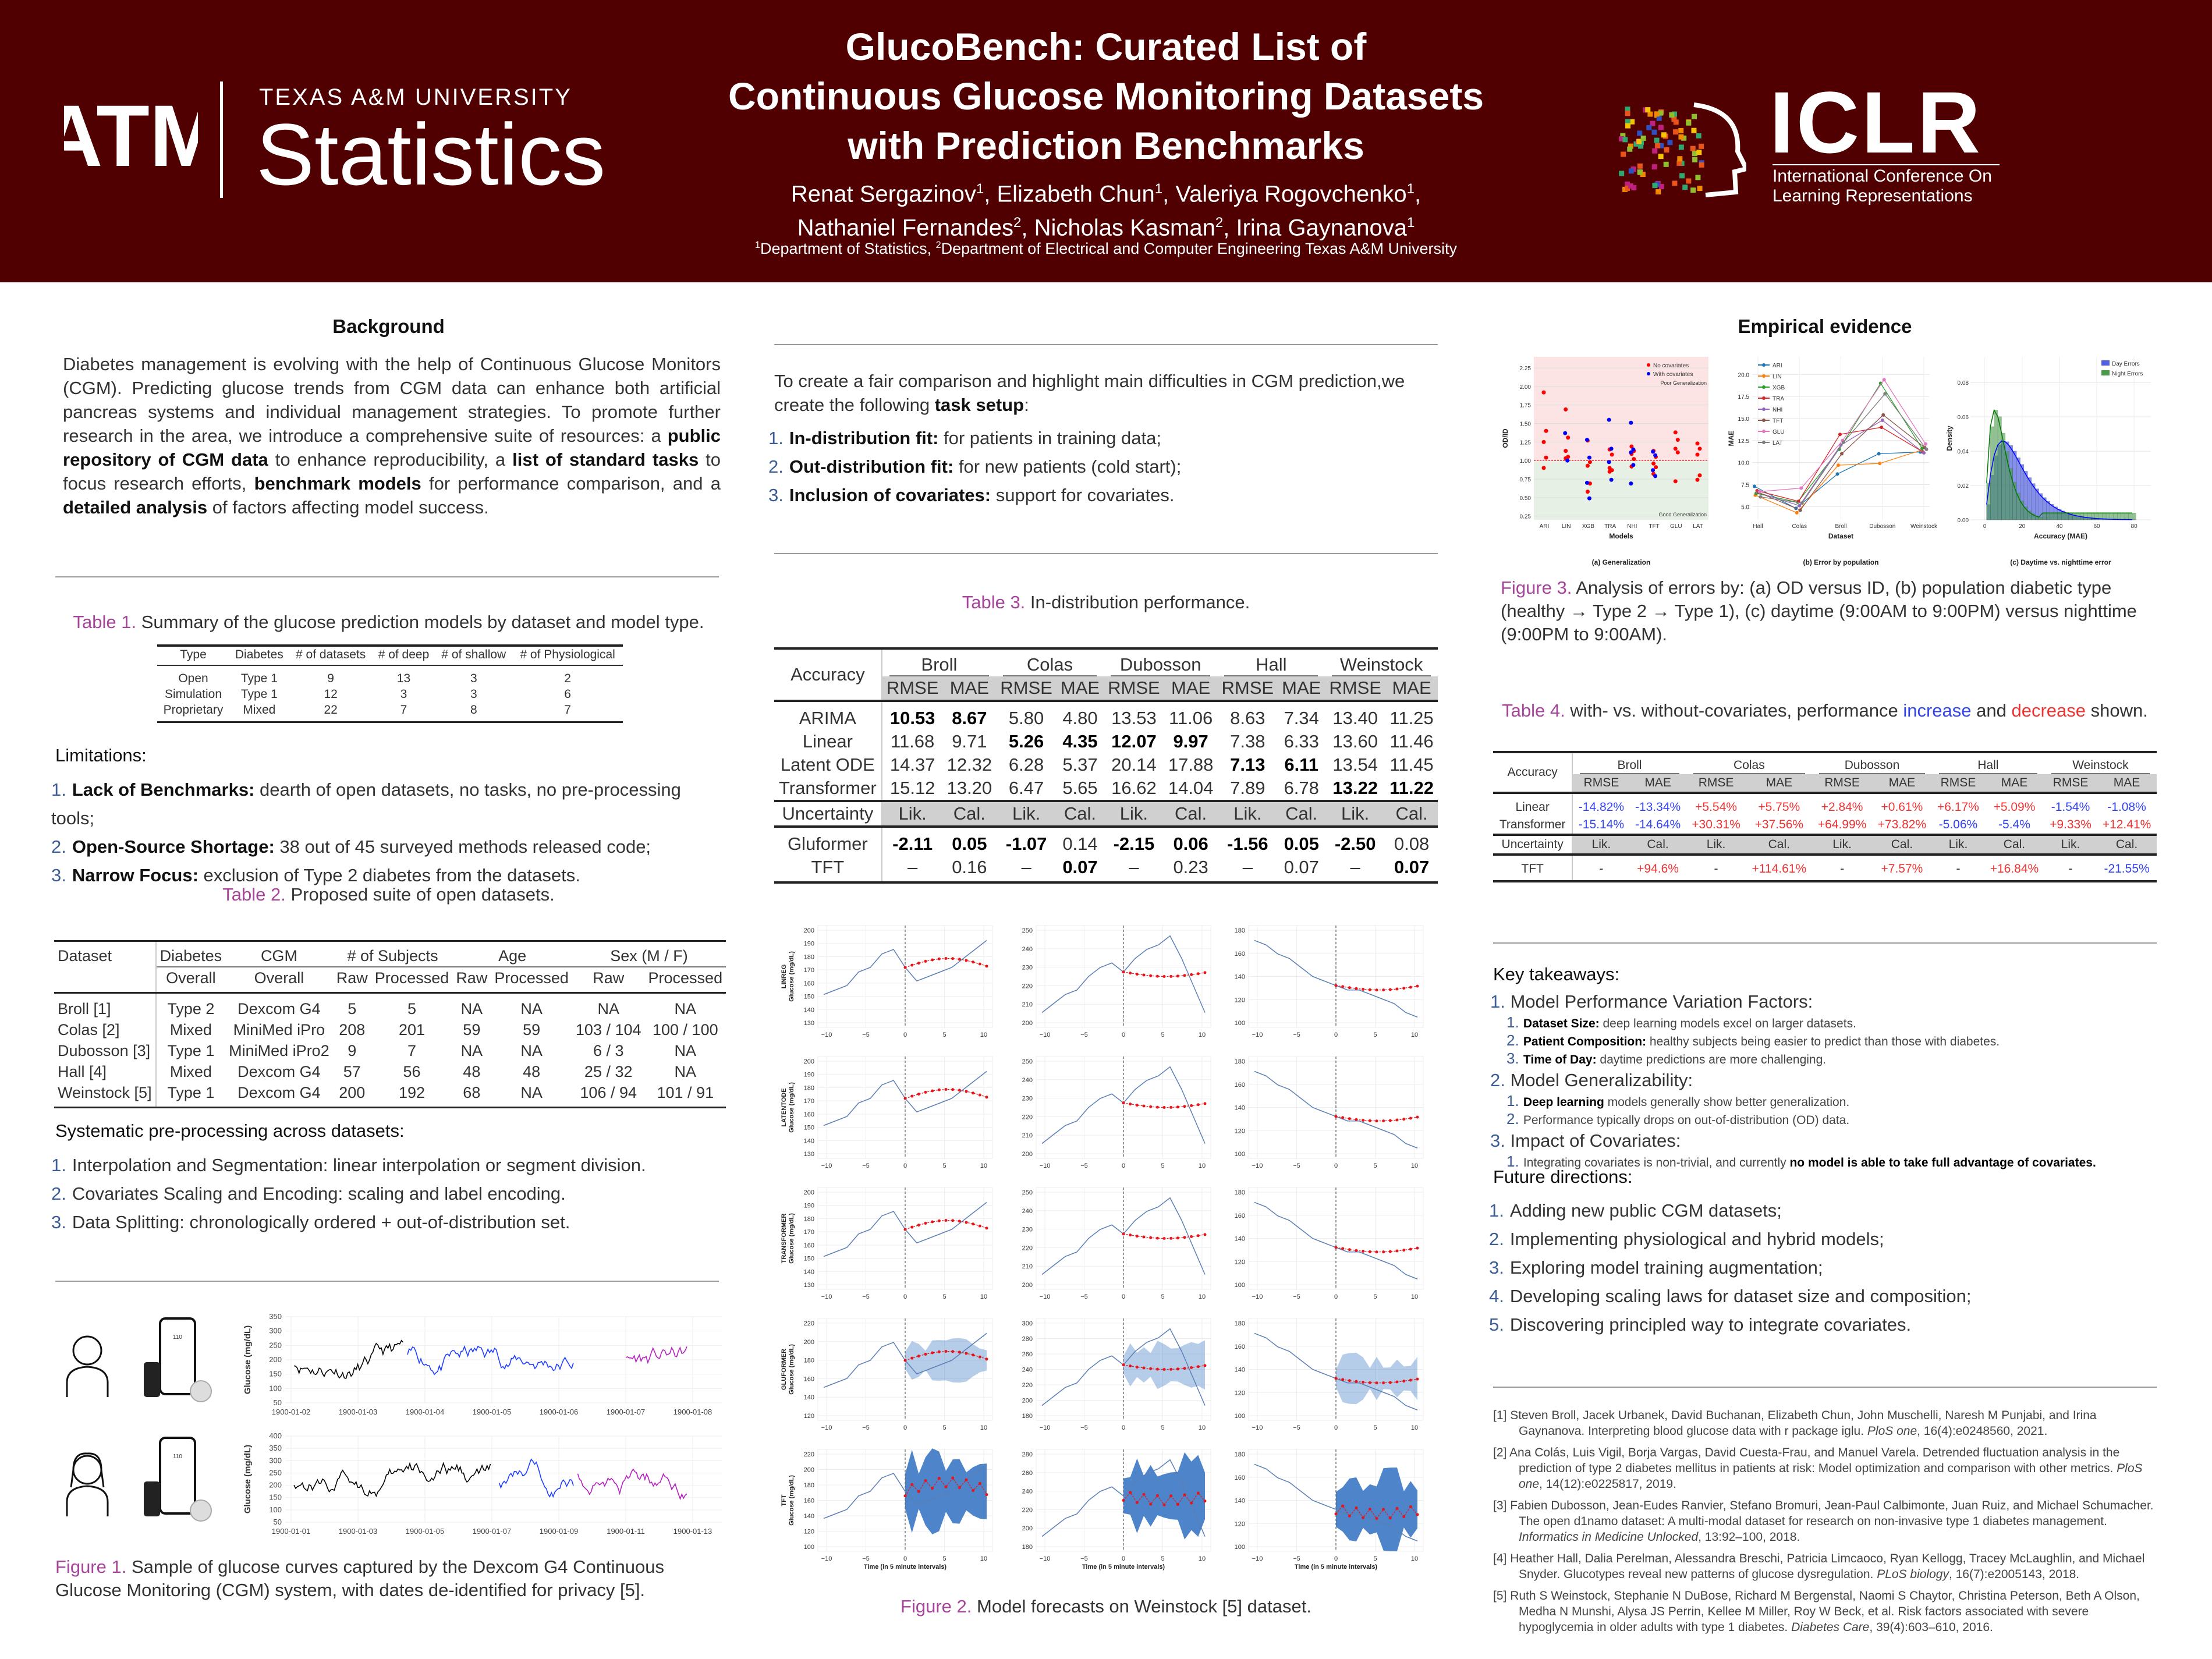  Describe the element at coordinates (532, 1072) in the screenshot. I see `table-cell: 48` at that location.